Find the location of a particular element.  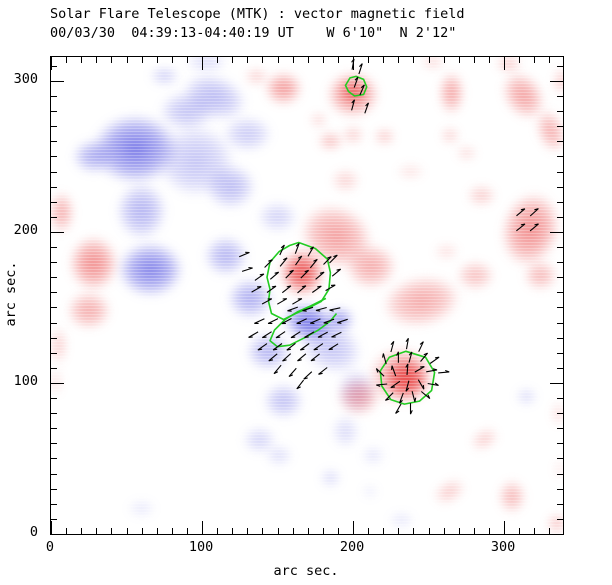

central-kernel-contour is located at coordinates (299, 281).